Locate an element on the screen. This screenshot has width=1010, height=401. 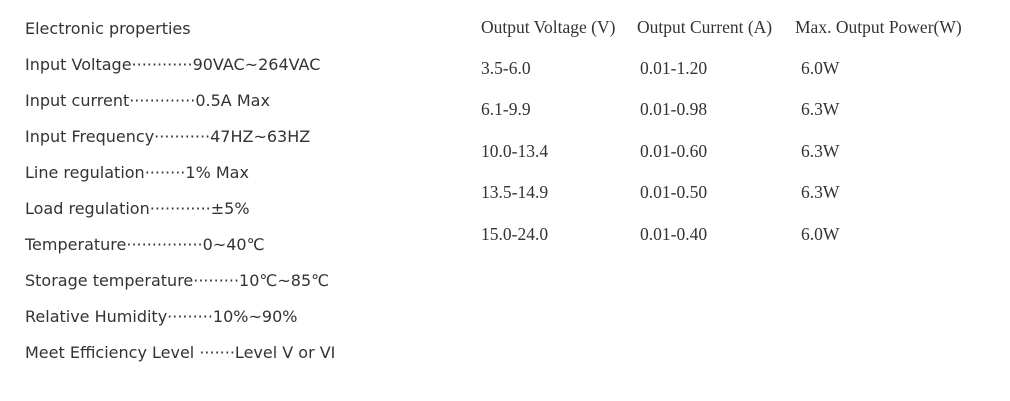
table-cell: 0.01-0.50 is located at coordinates (674, 192).